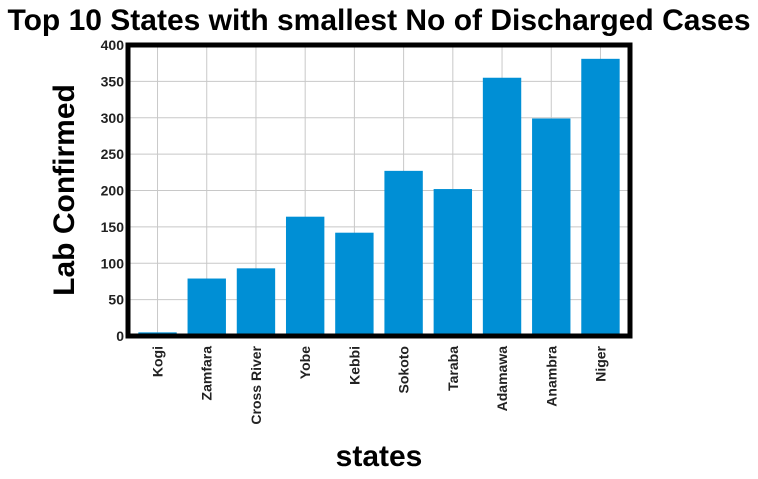 This screenshot has height=479, width=758. What do you see at coordinates (113, 118) in the screenshot?
I see `y-tick-label: 300` at bounding box center [113, 118].